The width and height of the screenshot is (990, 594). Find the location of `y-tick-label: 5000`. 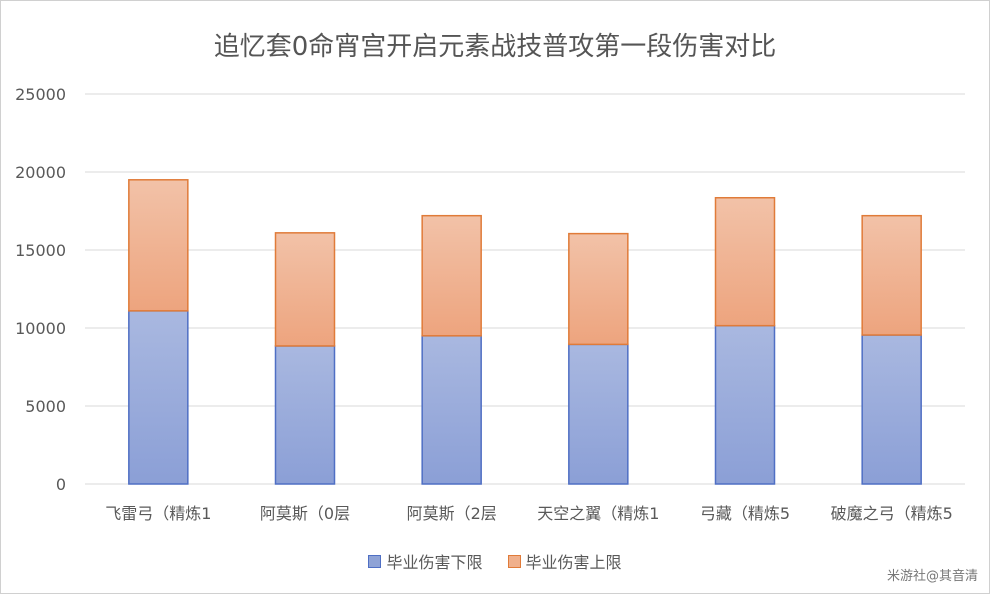

y-tick-label: 5000 is located at coordinates (45, 406).